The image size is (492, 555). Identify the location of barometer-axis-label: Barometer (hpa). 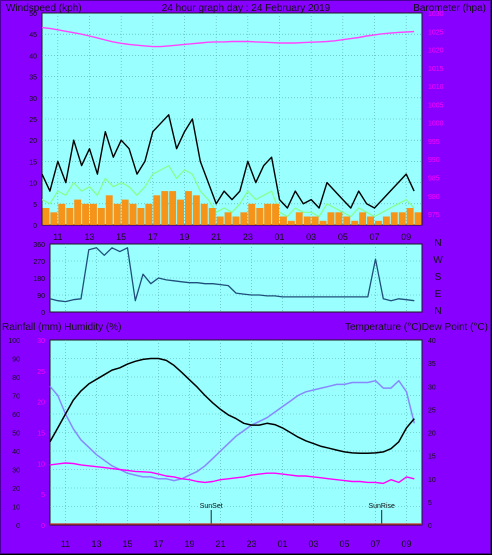
(449, 8).